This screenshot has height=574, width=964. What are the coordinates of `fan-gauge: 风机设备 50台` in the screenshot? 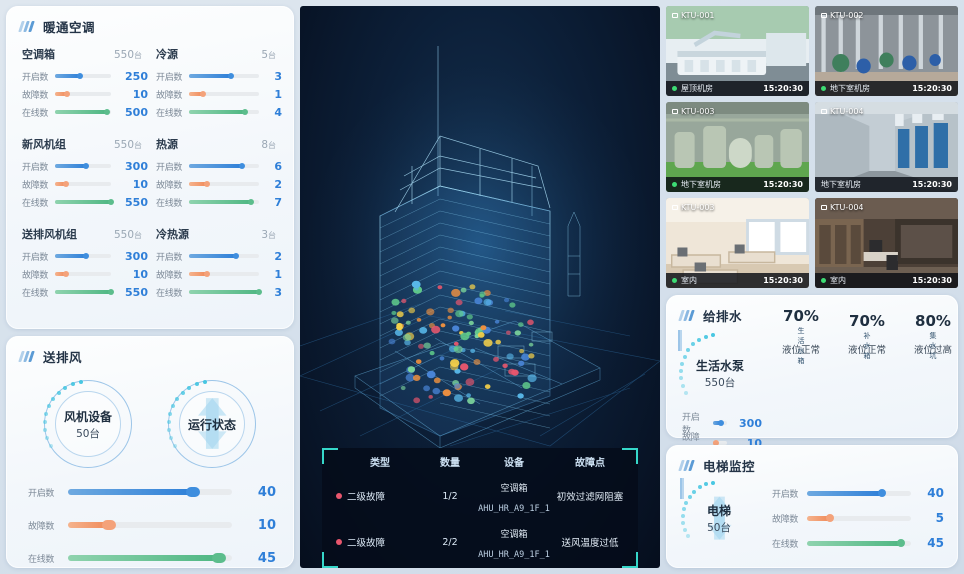 It's located at (88, 424).